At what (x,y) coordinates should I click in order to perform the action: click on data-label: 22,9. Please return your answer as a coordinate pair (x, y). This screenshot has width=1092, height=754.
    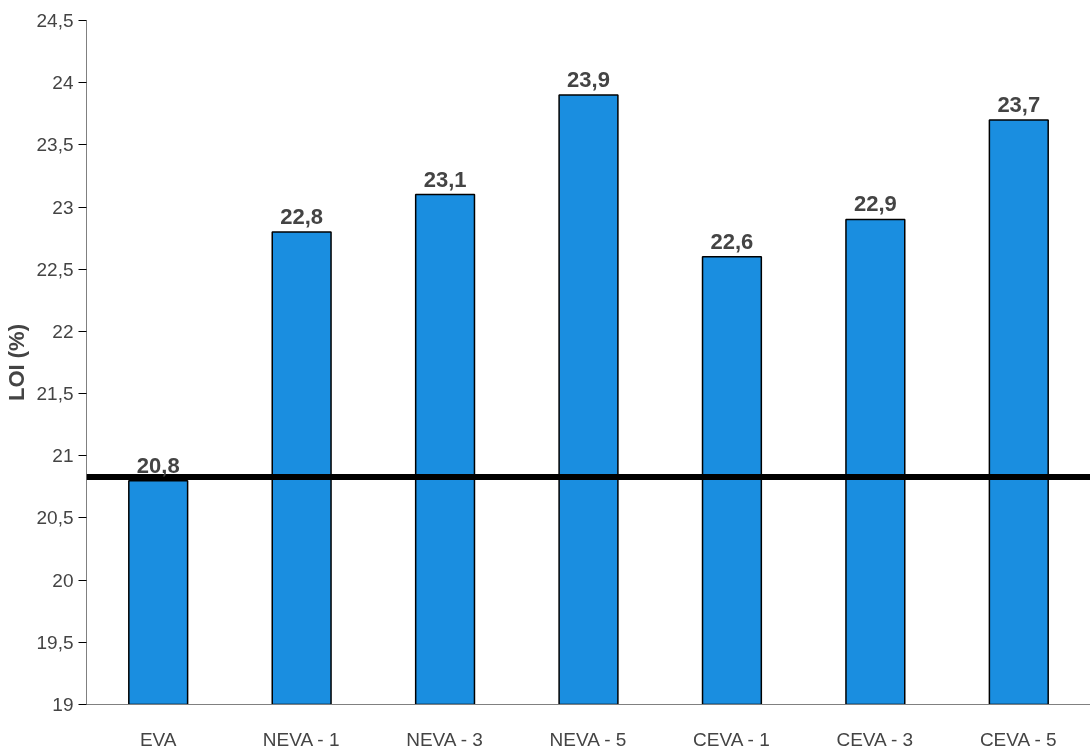
    Looking at the image, I should click on (875, 204).